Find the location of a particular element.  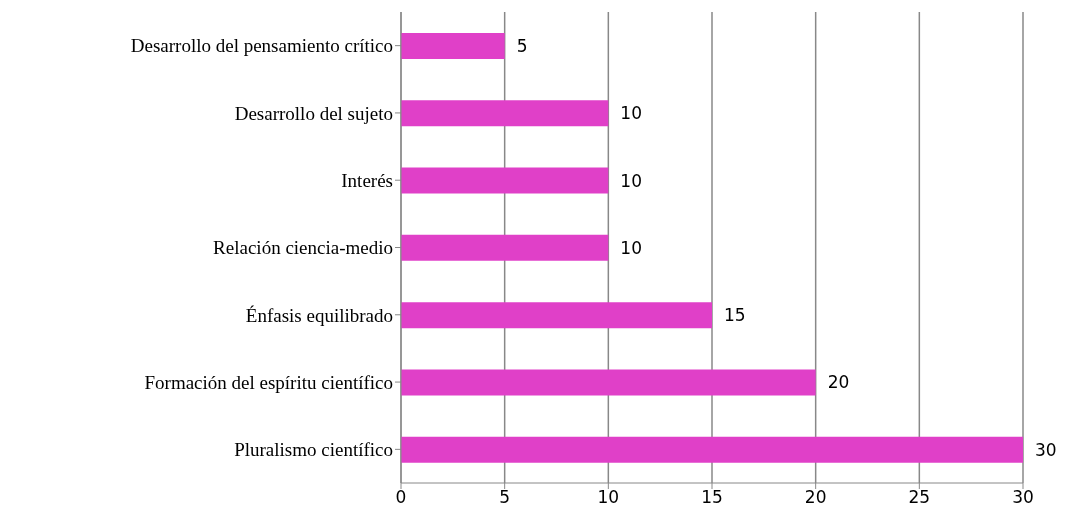

y-tick-label: Formación del espíritu científico is located at coordinates (268, 382).